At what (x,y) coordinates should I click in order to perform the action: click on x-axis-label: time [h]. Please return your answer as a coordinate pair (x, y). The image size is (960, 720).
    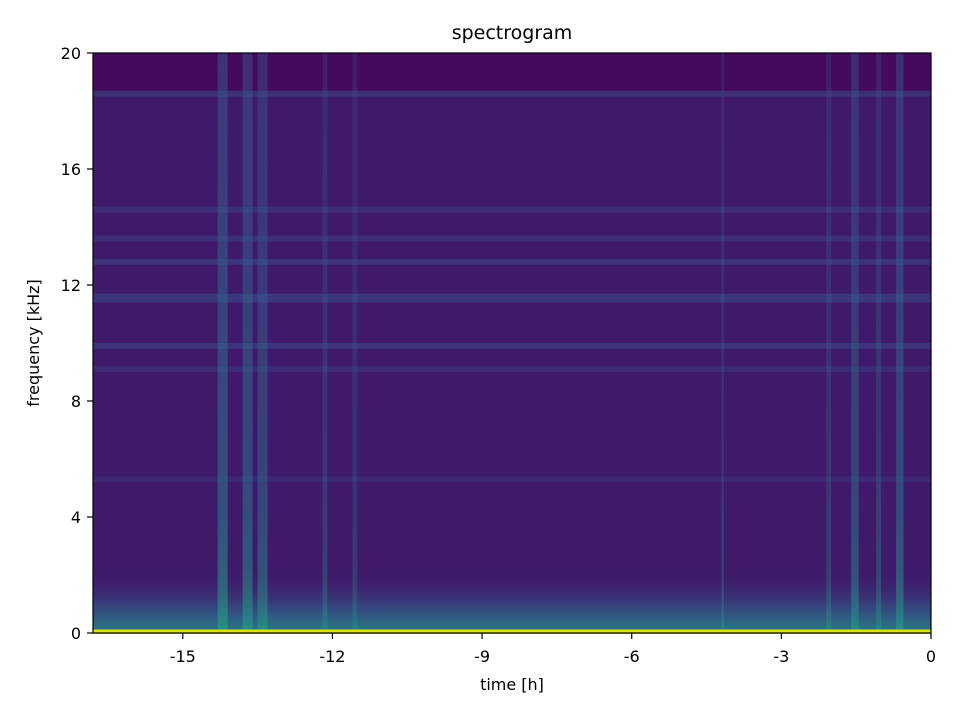
    Looking at the image, I should click on (512, 684).